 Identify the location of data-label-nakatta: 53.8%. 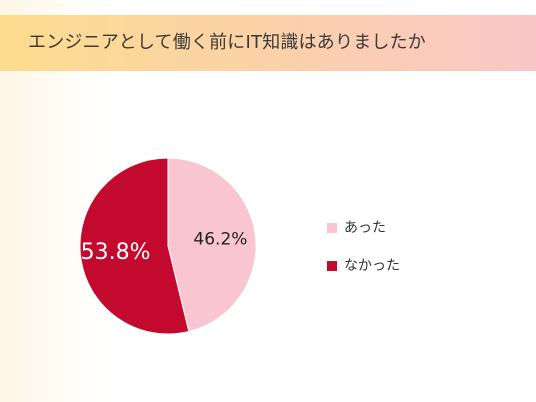
(116, 252).